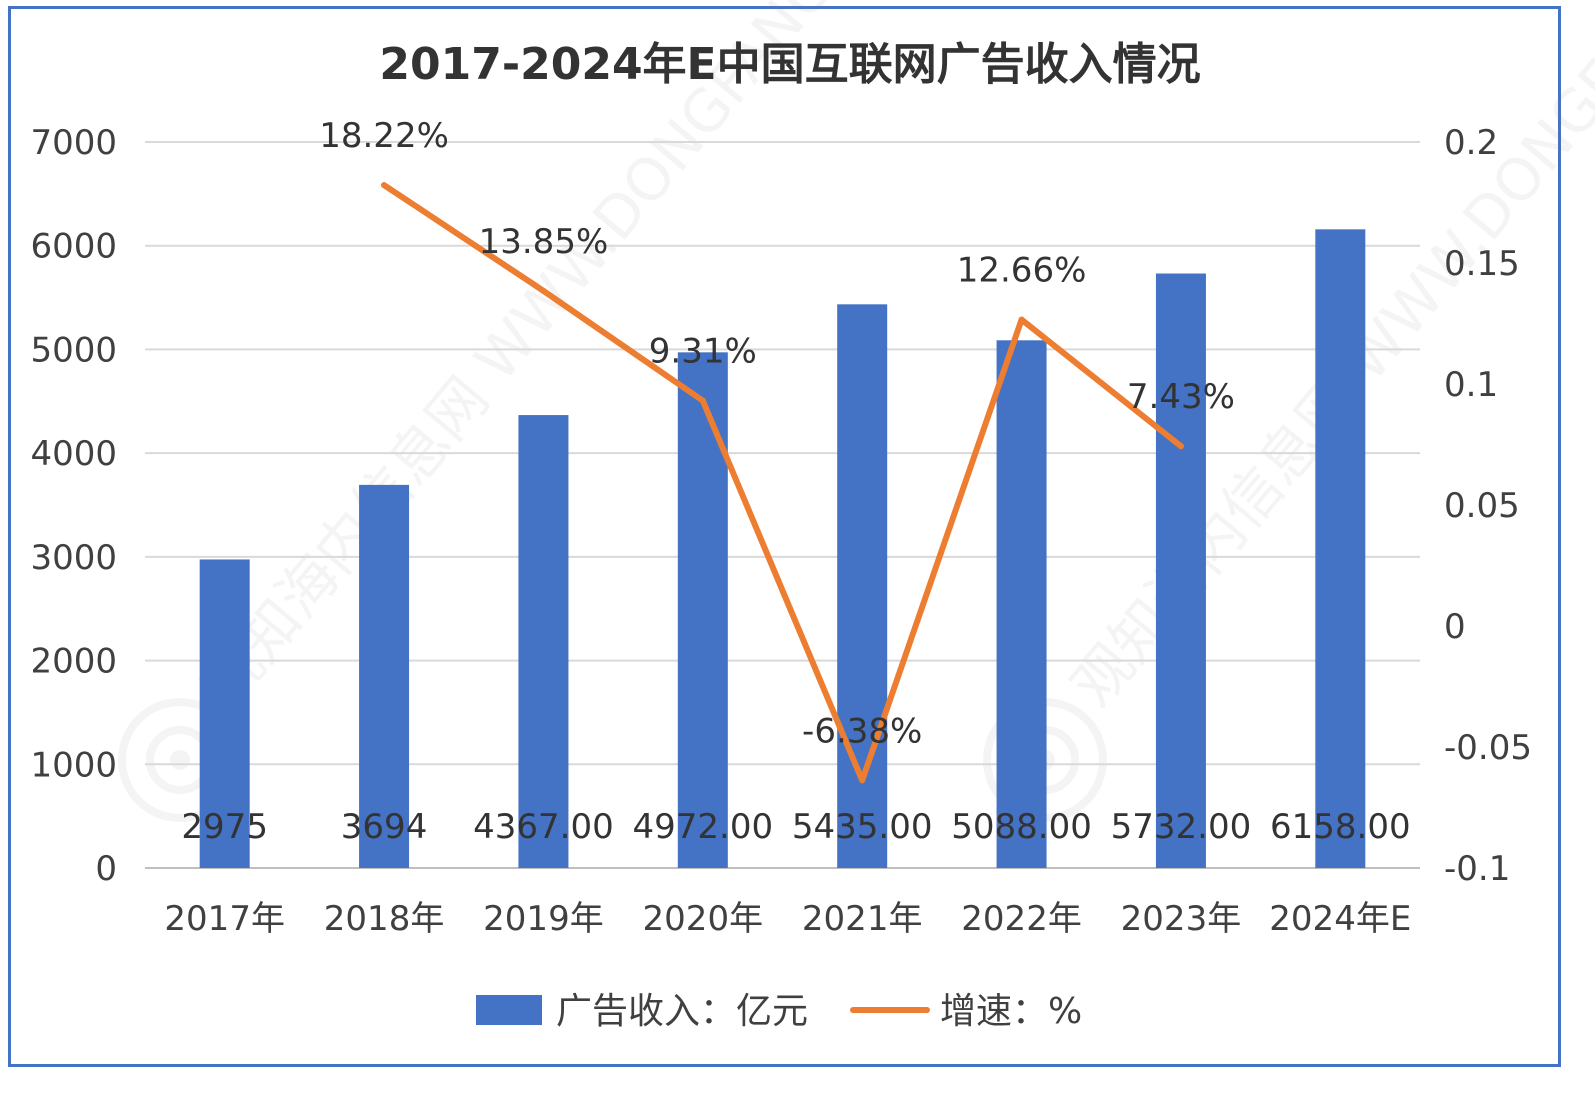  I want to click on left-tick-label: 2000, so click(73, 662).